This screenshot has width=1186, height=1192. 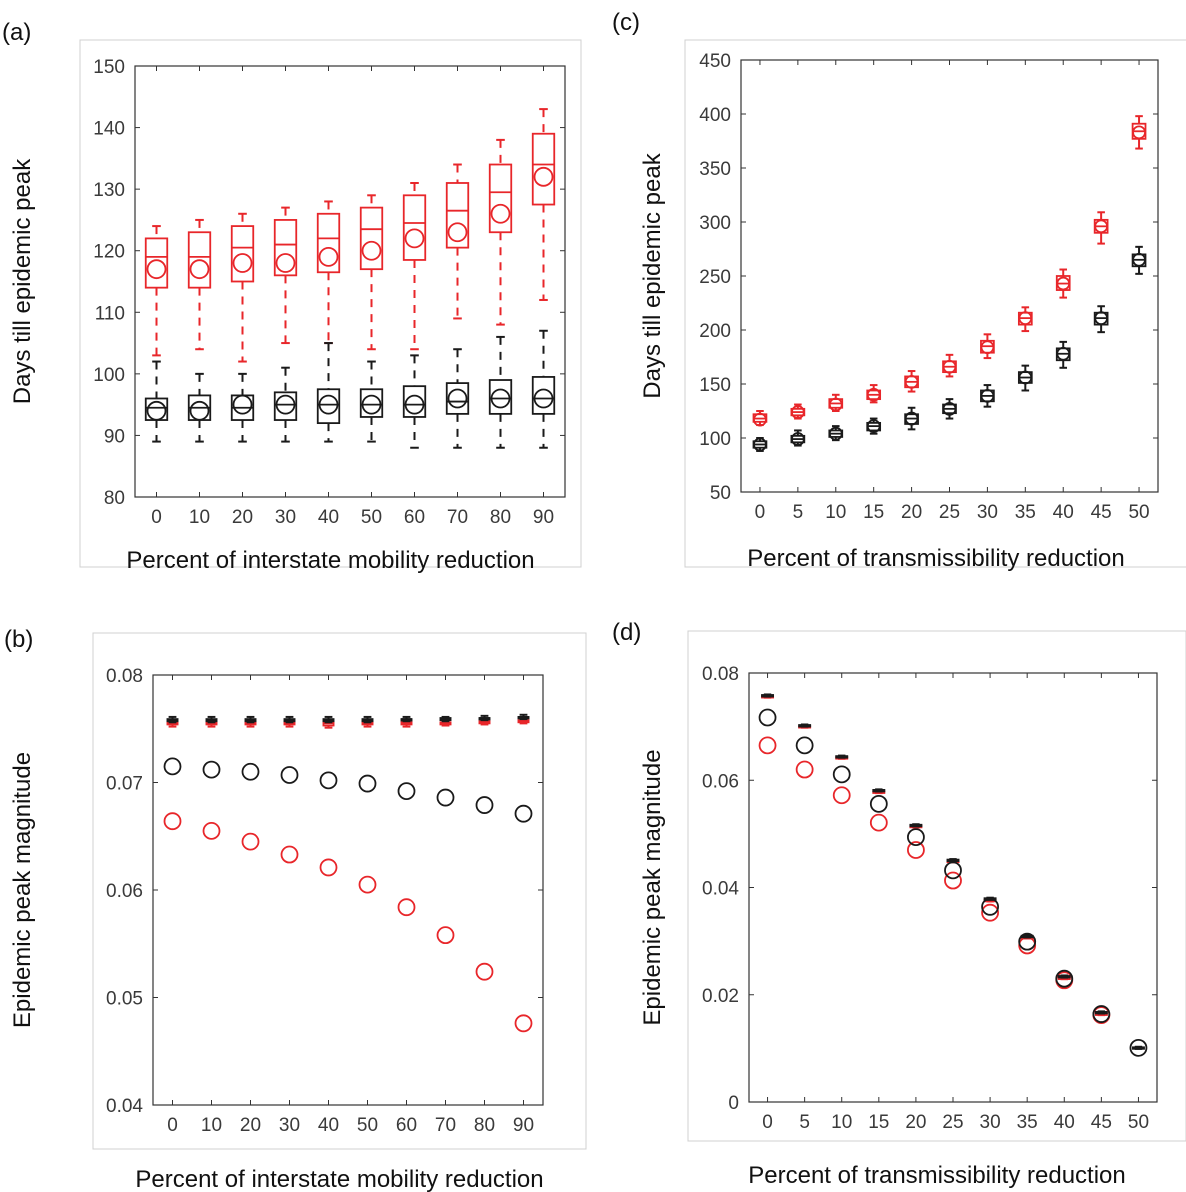 I want to click on y-axis-label: Epidemic peak magnitude, so click(x=652, y=887).